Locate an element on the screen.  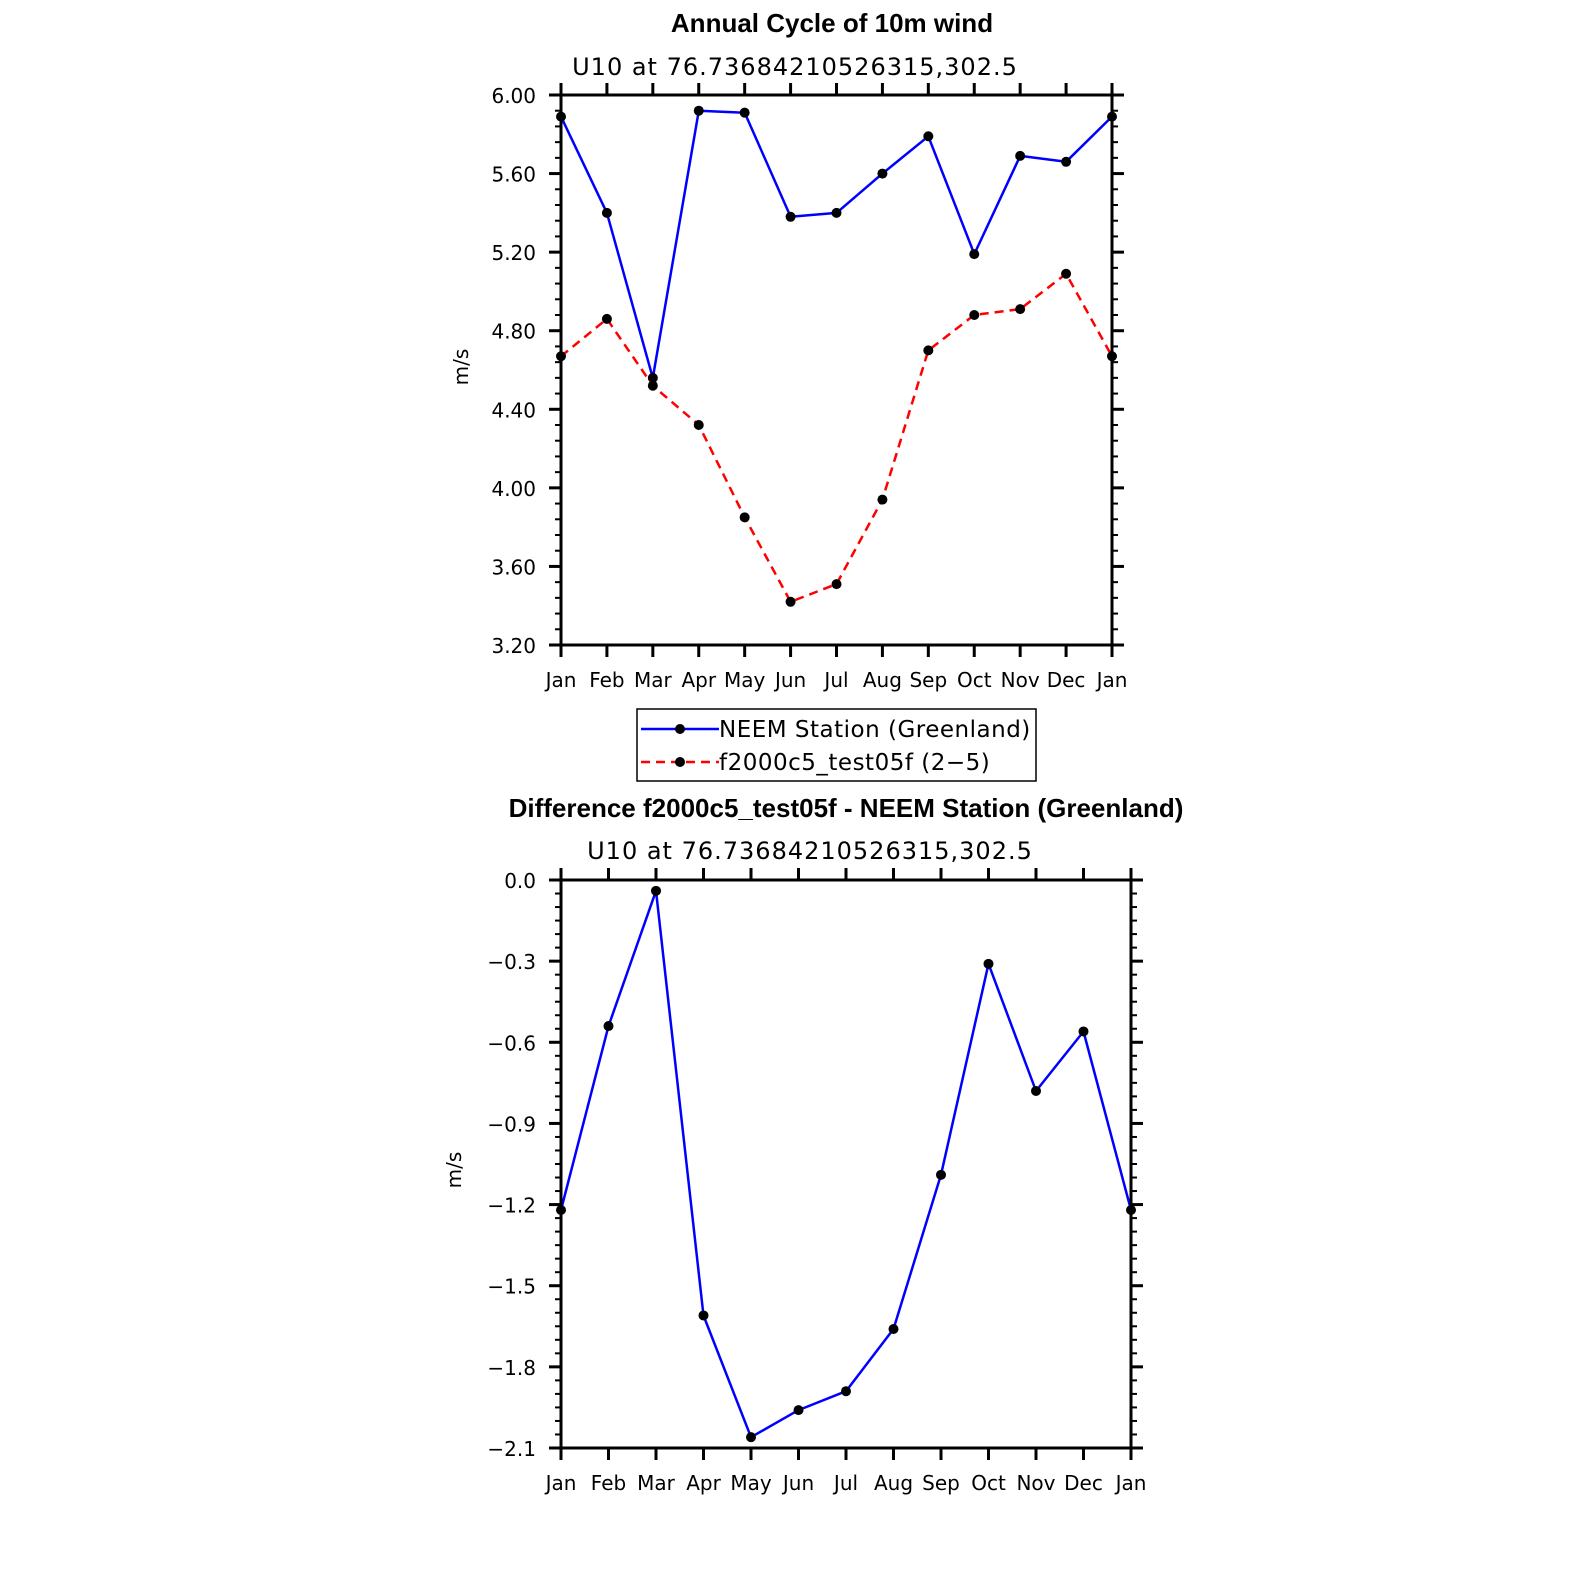
y-tick-label: −0.6 is located at coordinates (511, 1043).